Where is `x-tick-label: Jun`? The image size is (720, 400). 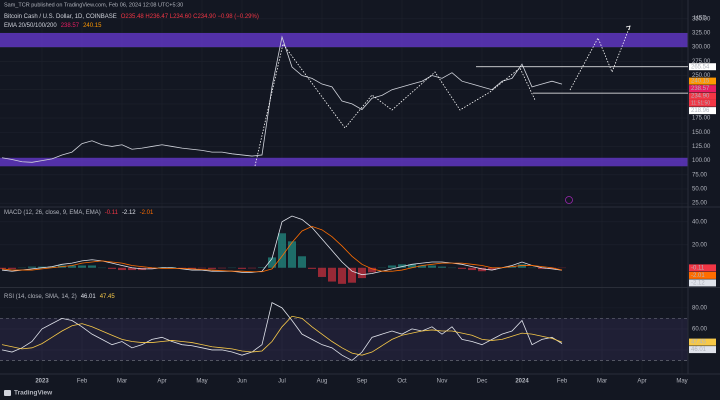
x-tick-label: Jun is located at coordinates (242, 382).